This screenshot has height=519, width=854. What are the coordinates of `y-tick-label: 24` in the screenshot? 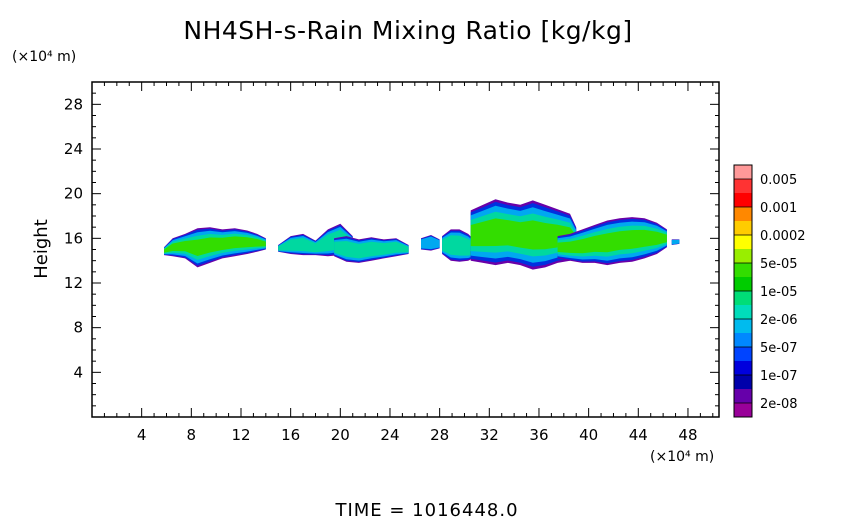 It's located at (73, 149).